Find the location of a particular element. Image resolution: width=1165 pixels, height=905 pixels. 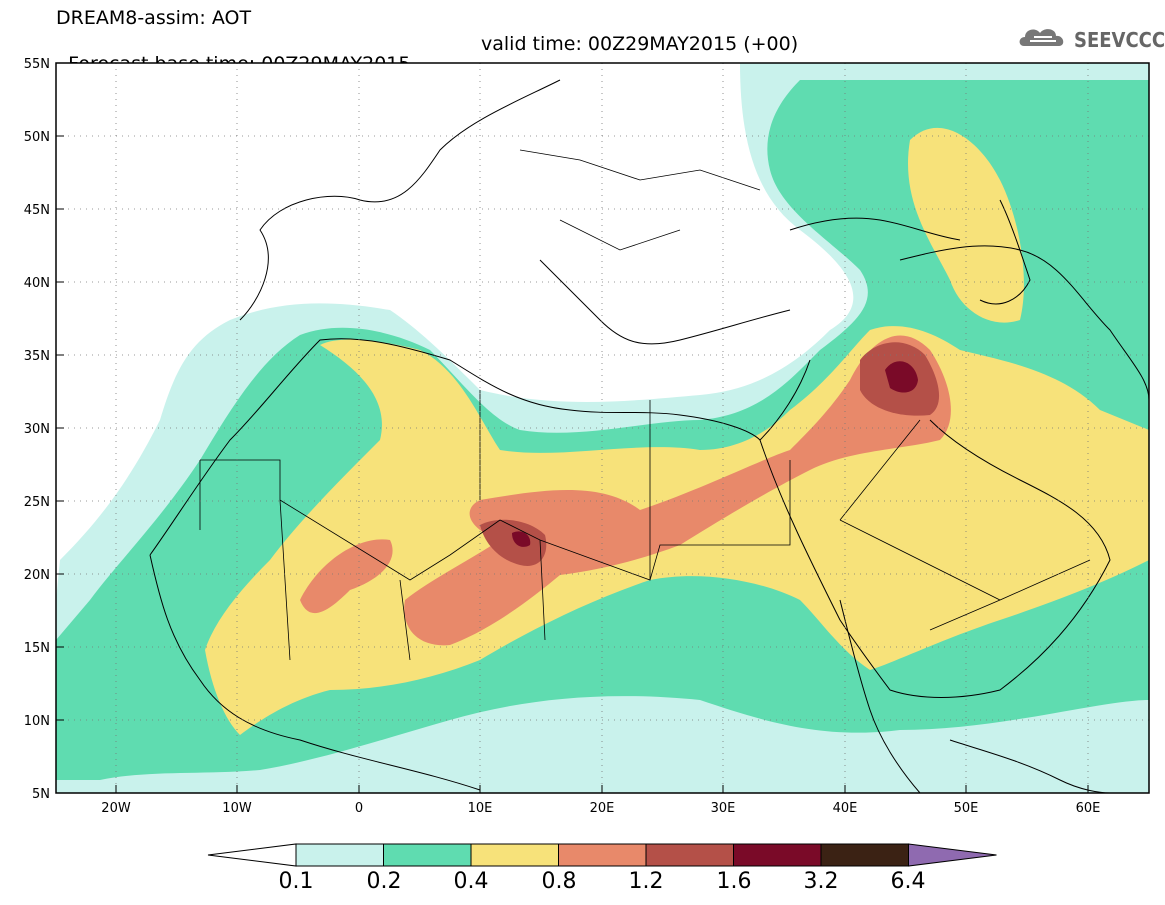

lon-label: 40E is located at coordinates (845, 808).